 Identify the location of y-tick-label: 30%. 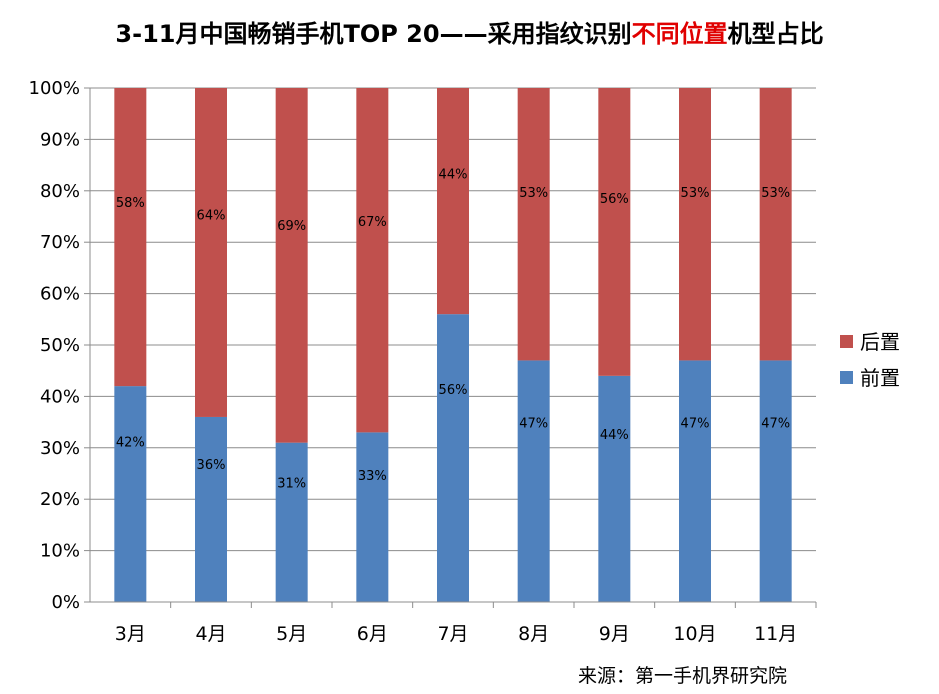
(60, 448).